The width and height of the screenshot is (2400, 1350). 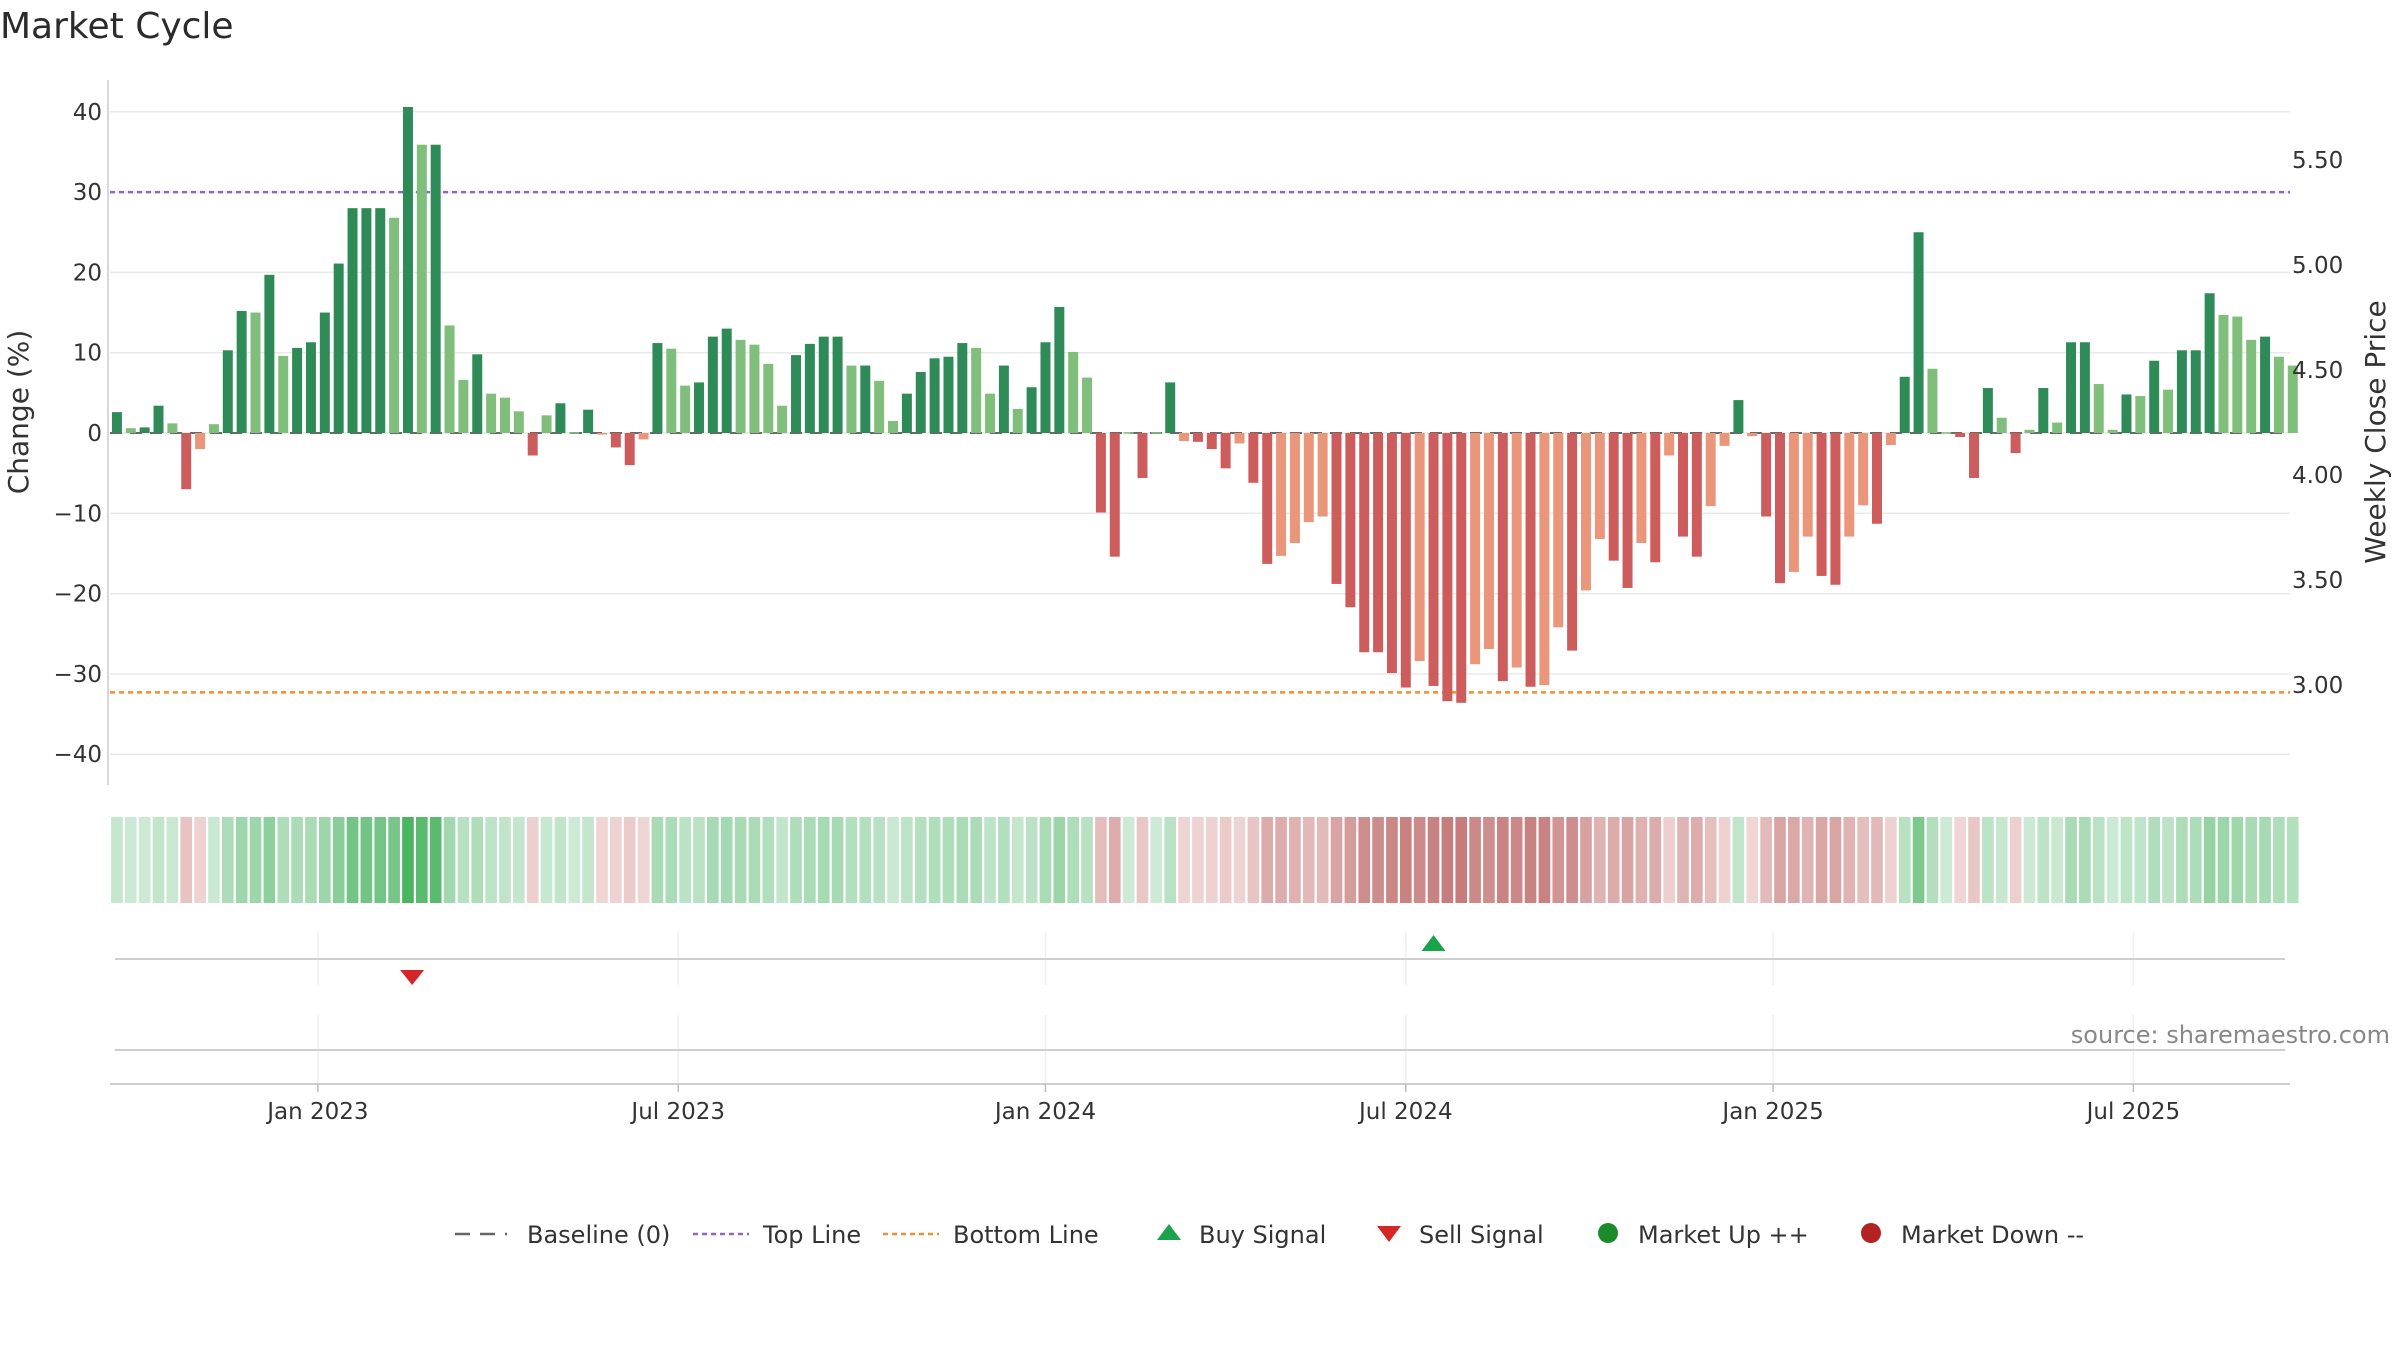 I want to click on y-tick-label: −40, so click(x=77, y=755).